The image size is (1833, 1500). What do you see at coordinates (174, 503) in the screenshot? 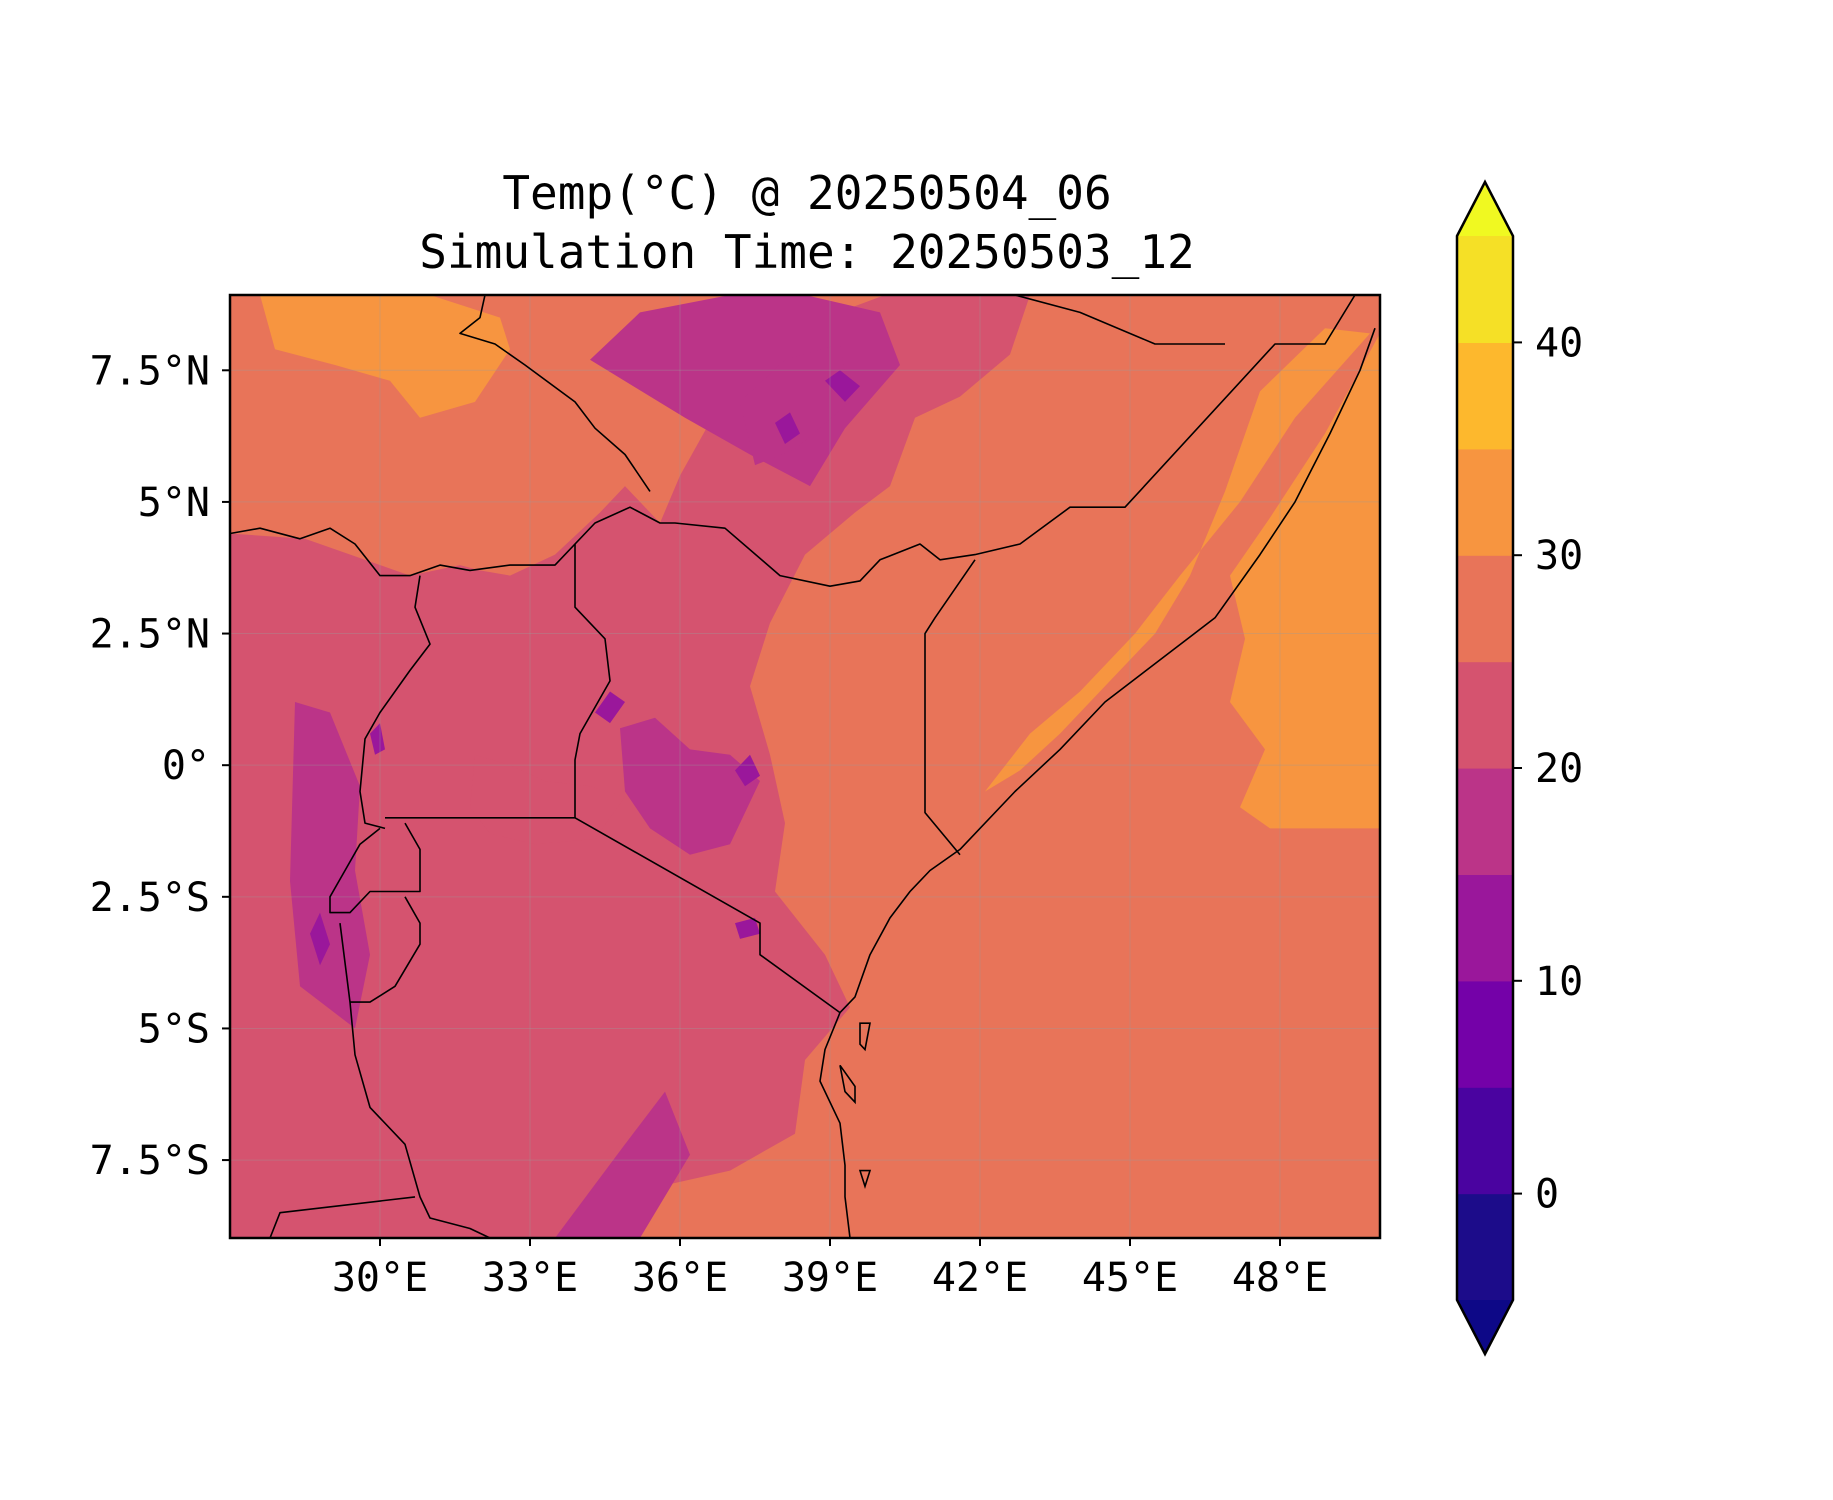
I see `lat-tick-label: 5°N` at bounding box center [174, 503].